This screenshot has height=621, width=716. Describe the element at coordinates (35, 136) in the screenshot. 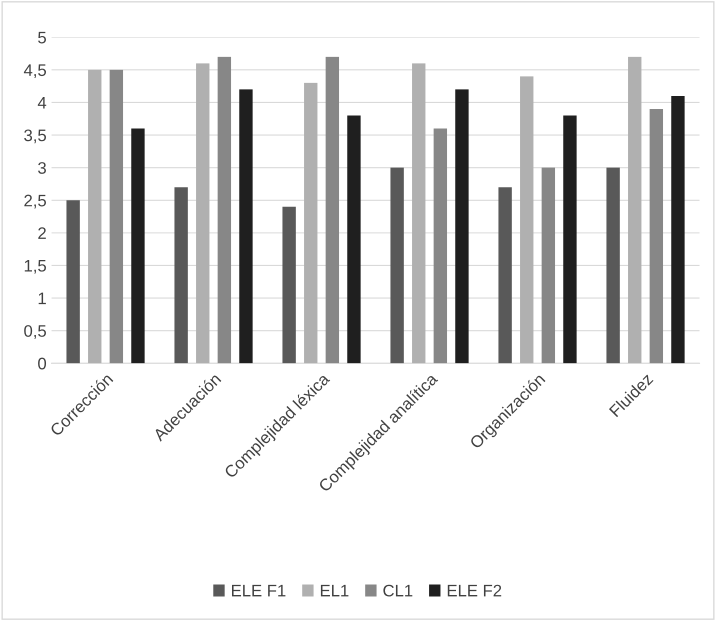

I see `y-tick-label: 3,5` at that location.